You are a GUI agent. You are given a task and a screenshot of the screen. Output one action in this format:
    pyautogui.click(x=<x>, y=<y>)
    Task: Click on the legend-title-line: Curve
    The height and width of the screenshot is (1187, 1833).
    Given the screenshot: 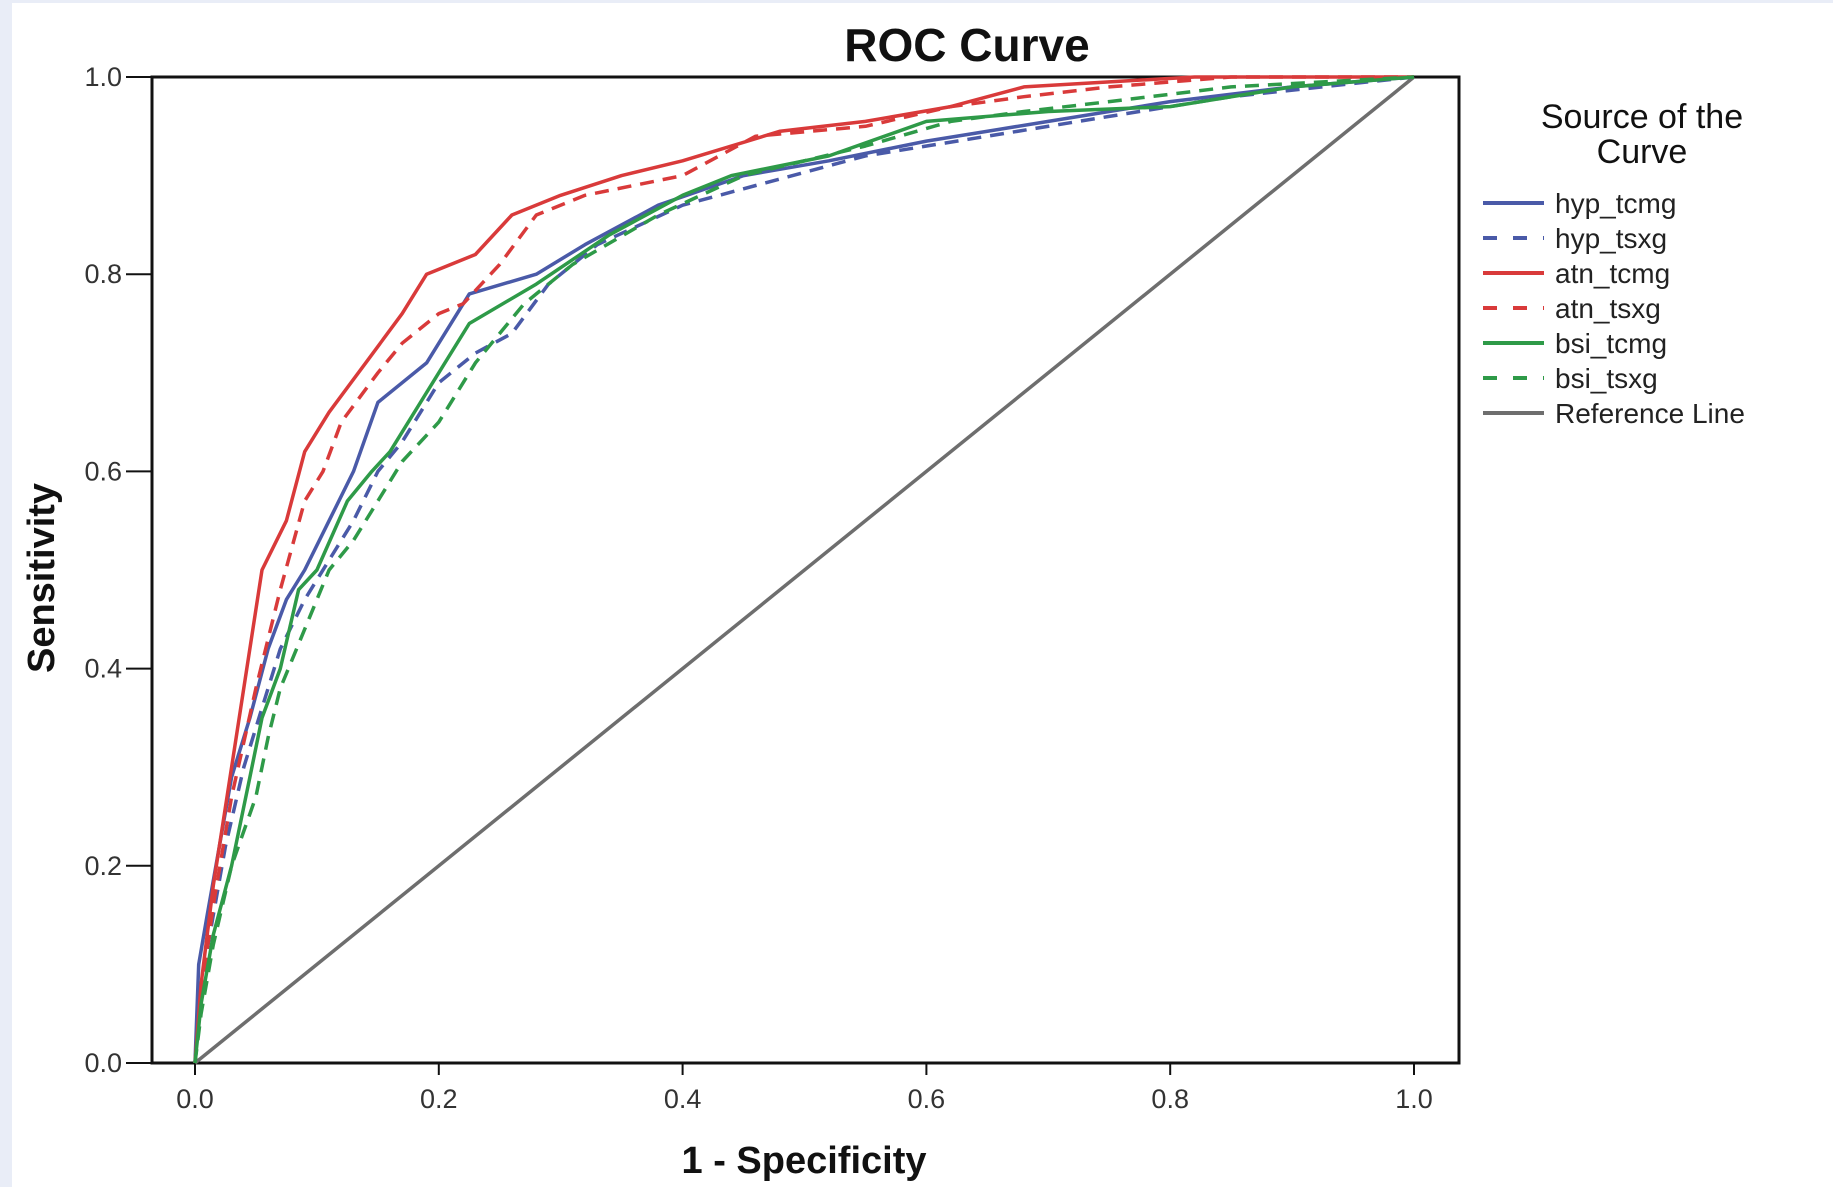 What is the action you would take?
    pyautogui.click(x=1642, y=152)
    